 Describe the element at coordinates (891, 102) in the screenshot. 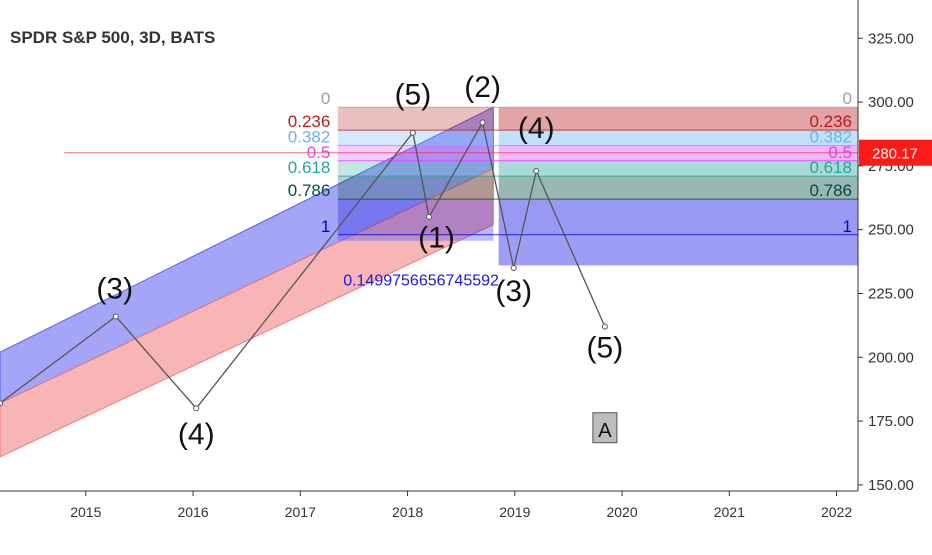

I see `y-tick-label: 300.00` at that location.